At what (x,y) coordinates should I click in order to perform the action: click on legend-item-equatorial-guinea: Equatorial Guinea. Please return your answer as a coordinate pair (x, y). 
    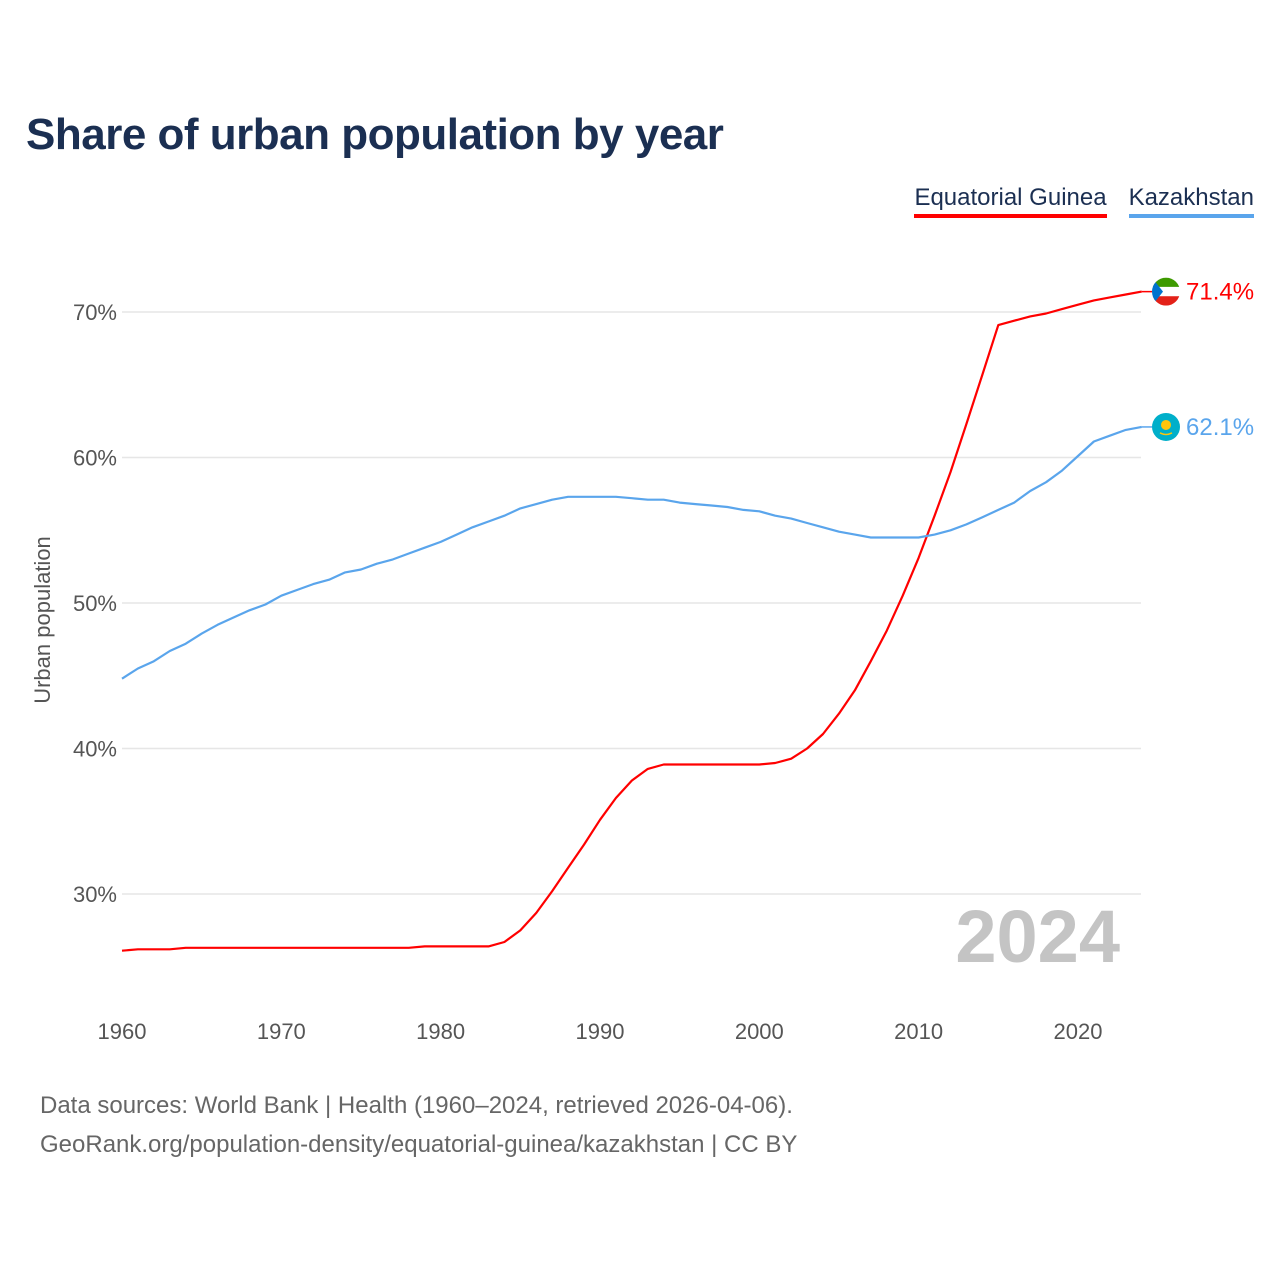
    Looking at the image, I should click on (1010, 201).